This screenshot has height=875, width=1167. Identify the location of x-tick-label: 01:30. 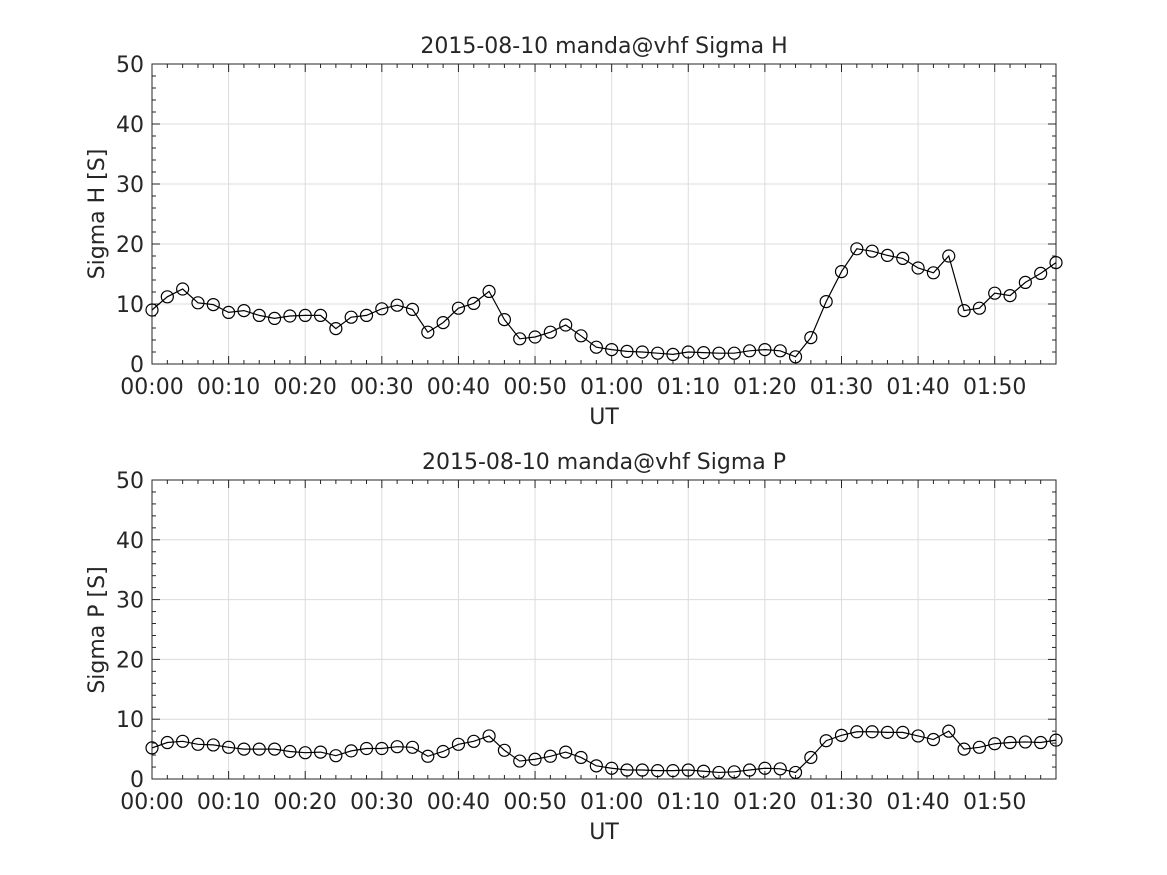
(841, 802).